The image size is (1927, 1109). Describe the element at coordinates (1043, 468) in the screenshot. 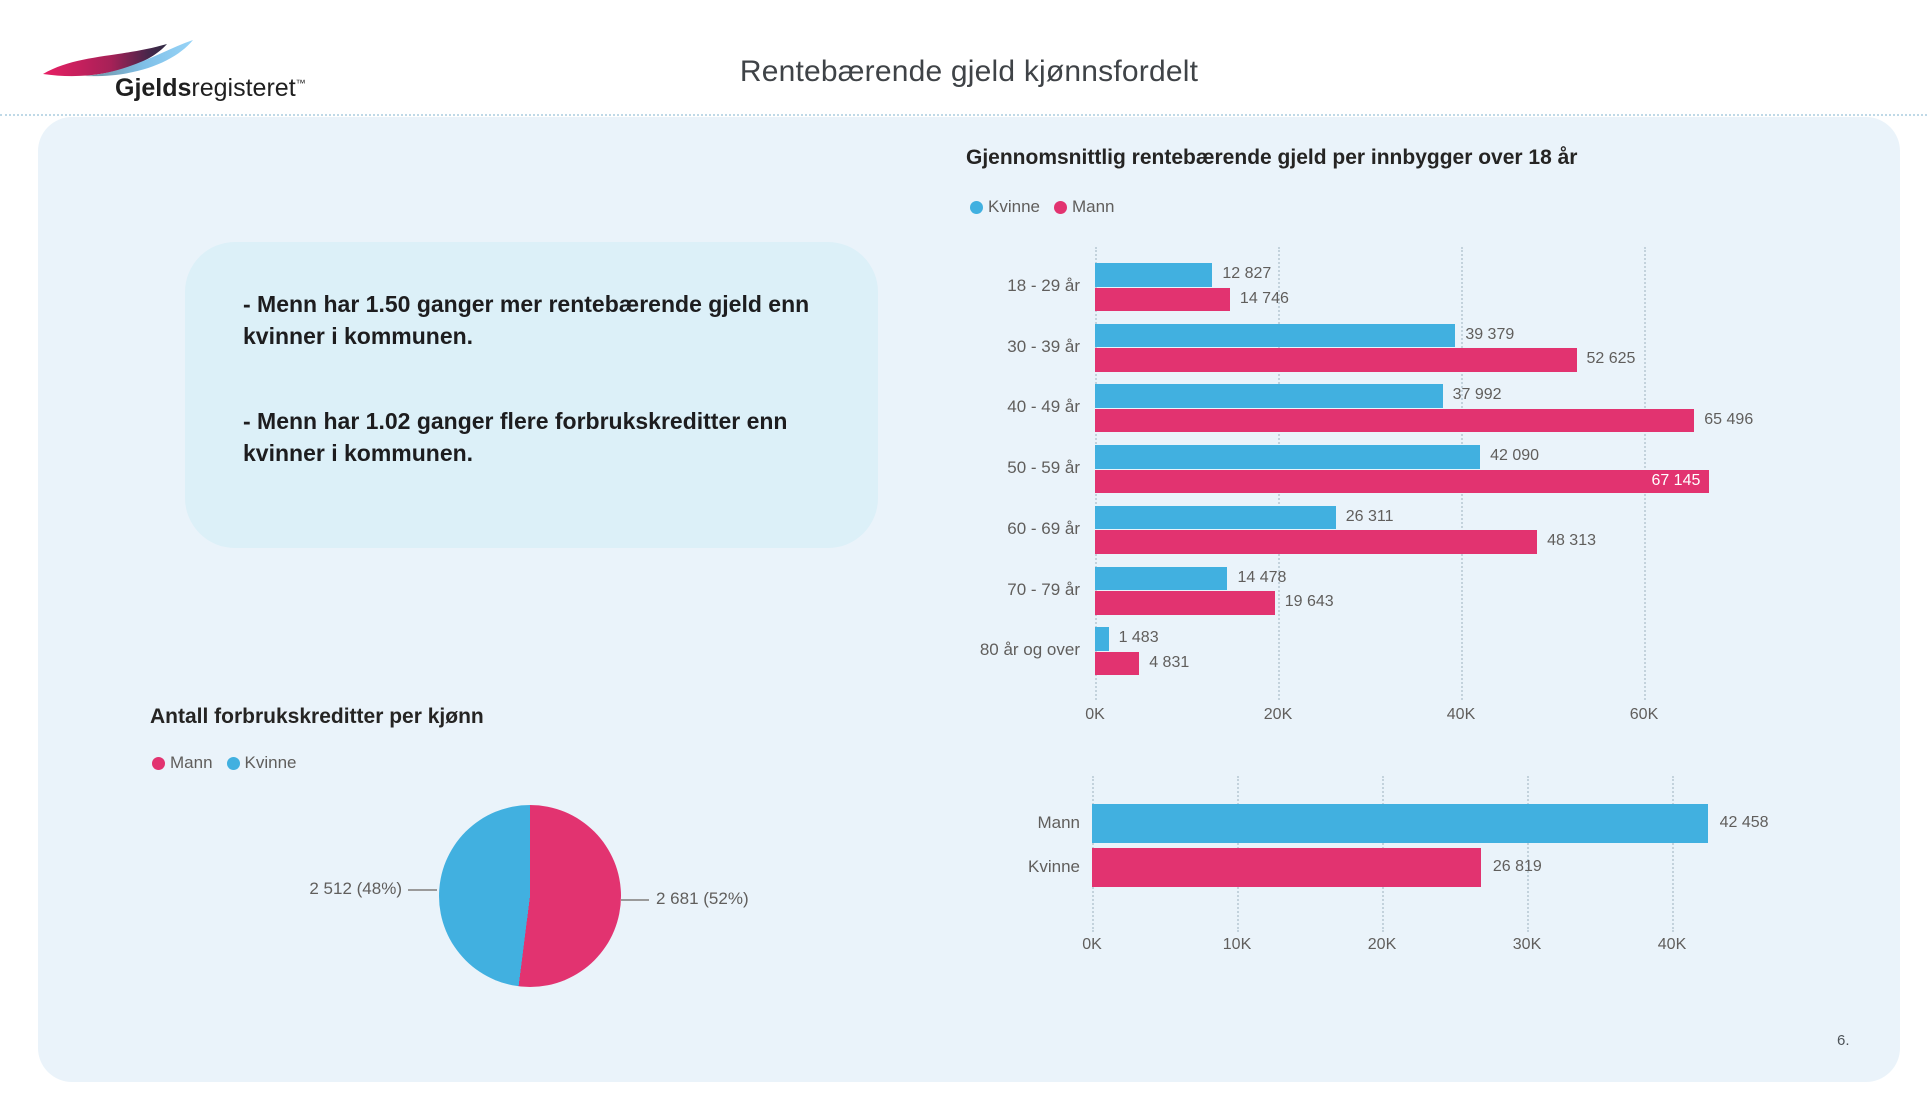

I see `category-label: 50 - 59 år` at that location.